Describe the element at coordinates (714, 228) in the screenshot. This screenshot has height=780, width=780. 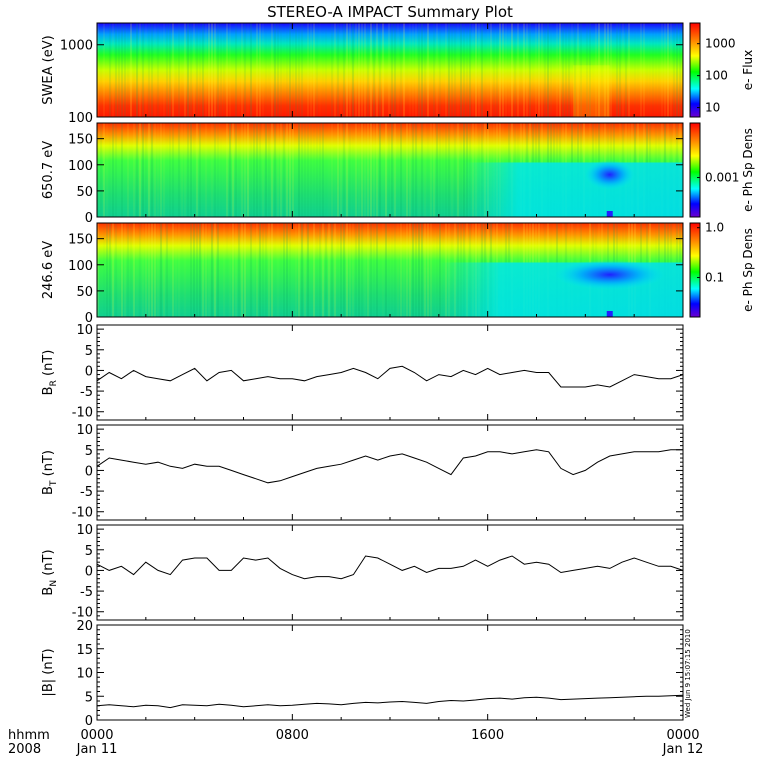
I see `colorbar-tick-label: 1.0` at that location.